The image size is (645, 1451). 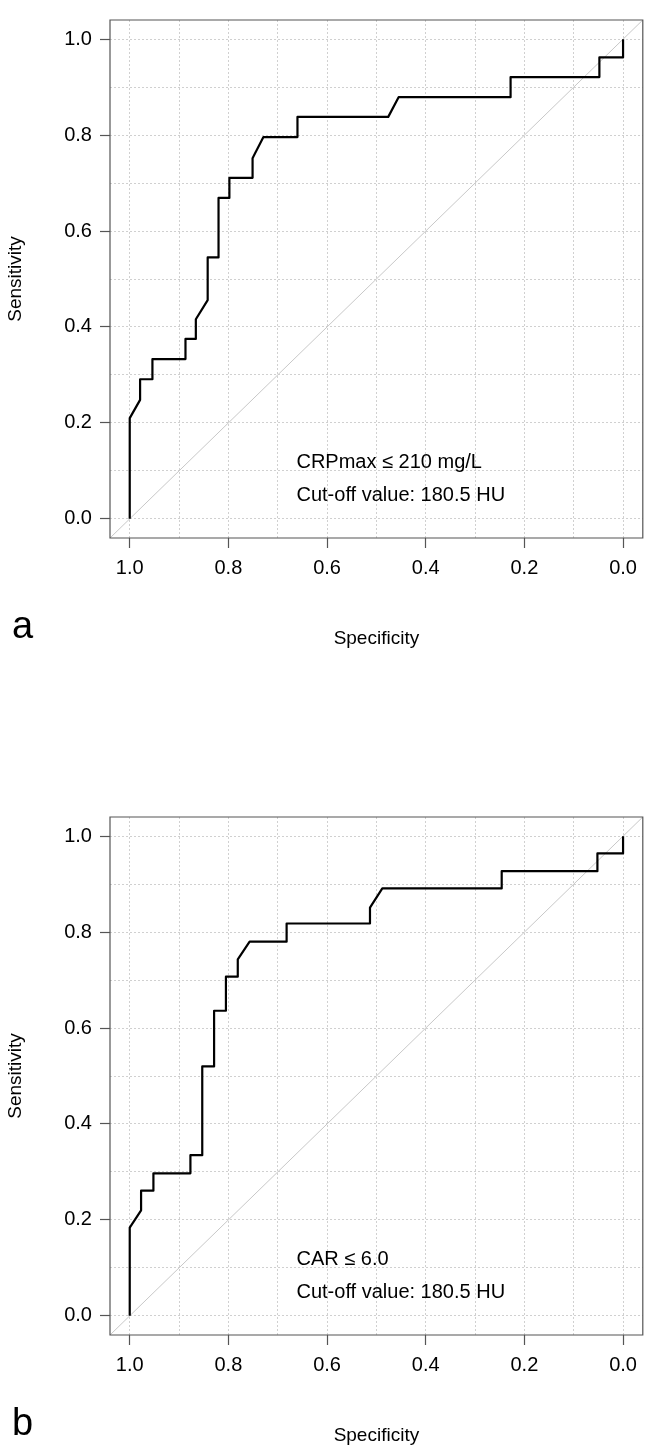 I want to click on text: b, so click(x=23, y=1422).